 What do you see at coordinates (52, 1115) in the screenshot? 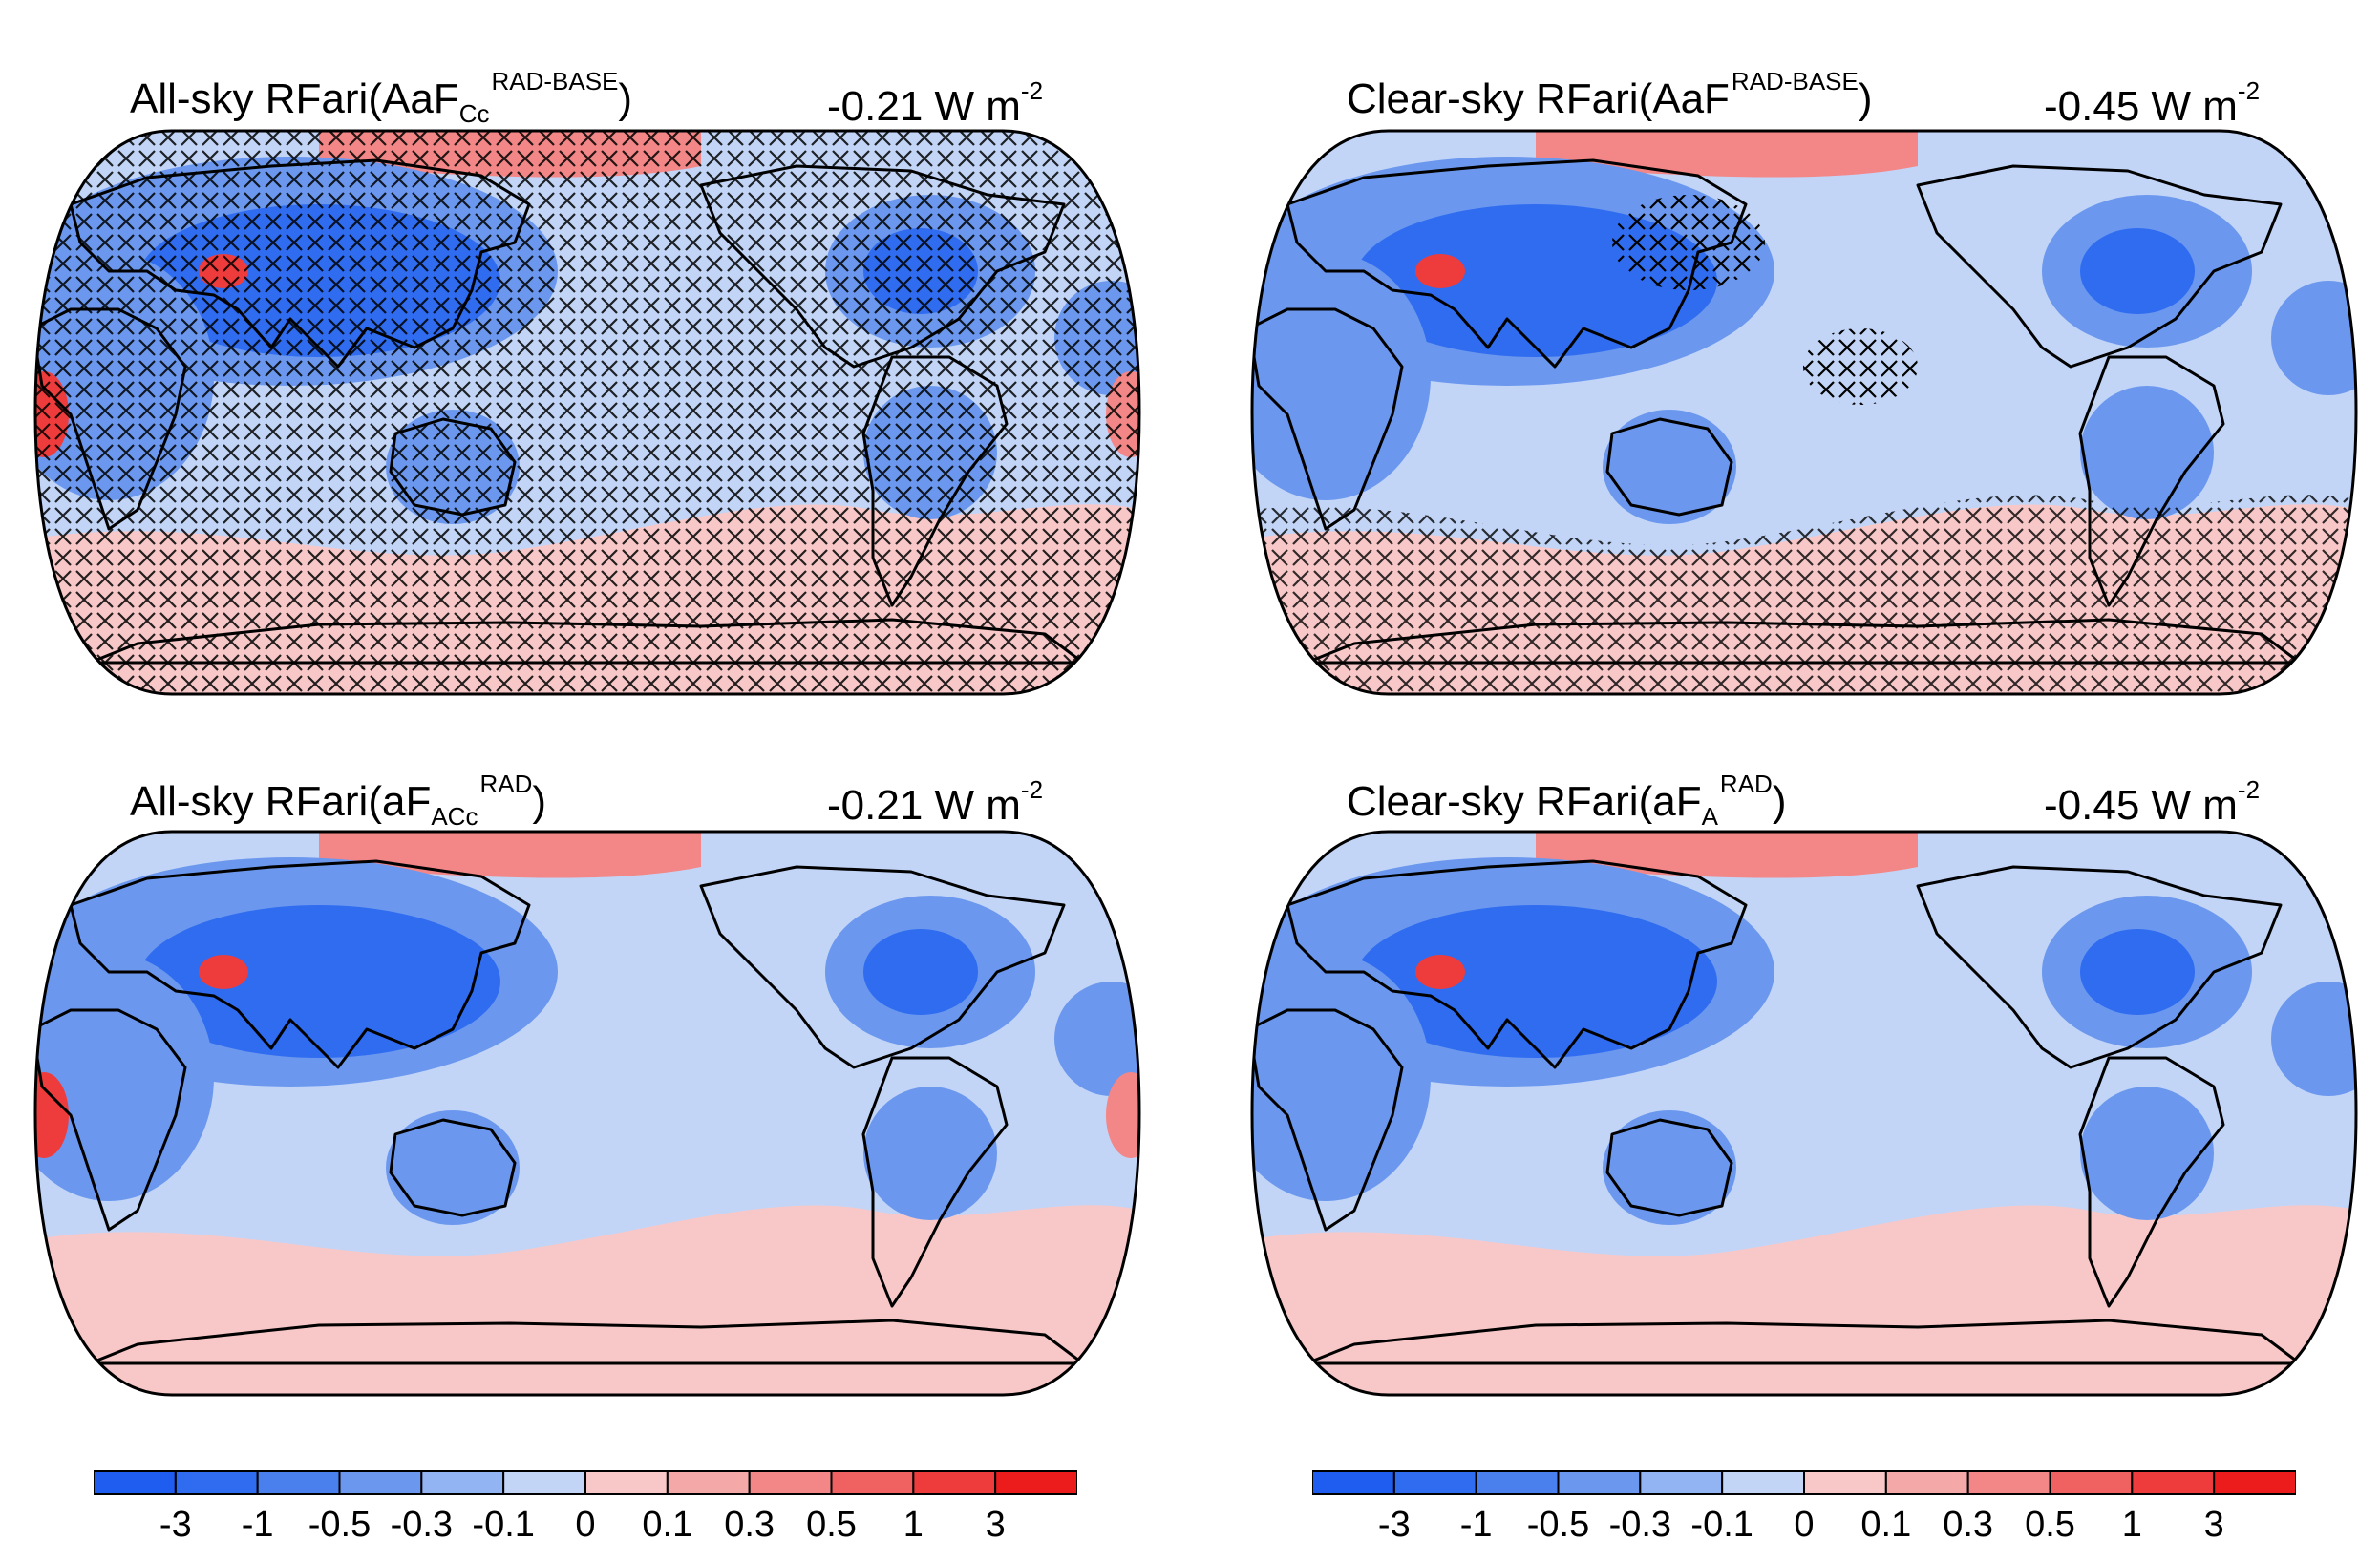
I see `africa-west-hotspot` at bounding box center [52, 1115].